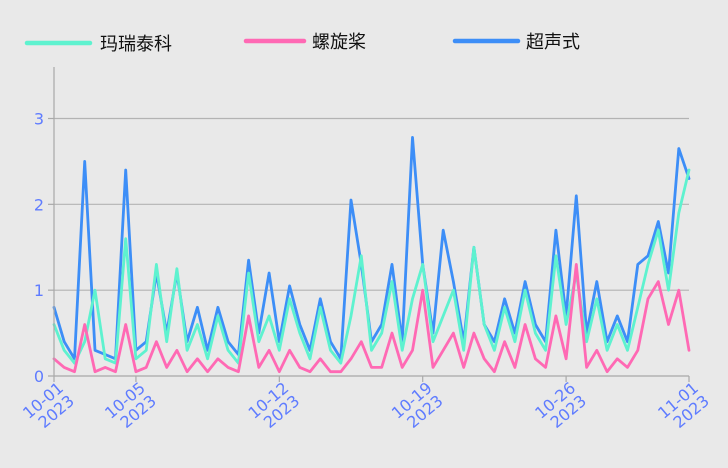  Describe the element at coordinates (39, 376) in the screenshot. I see `y-tick-label: 0` at that location.